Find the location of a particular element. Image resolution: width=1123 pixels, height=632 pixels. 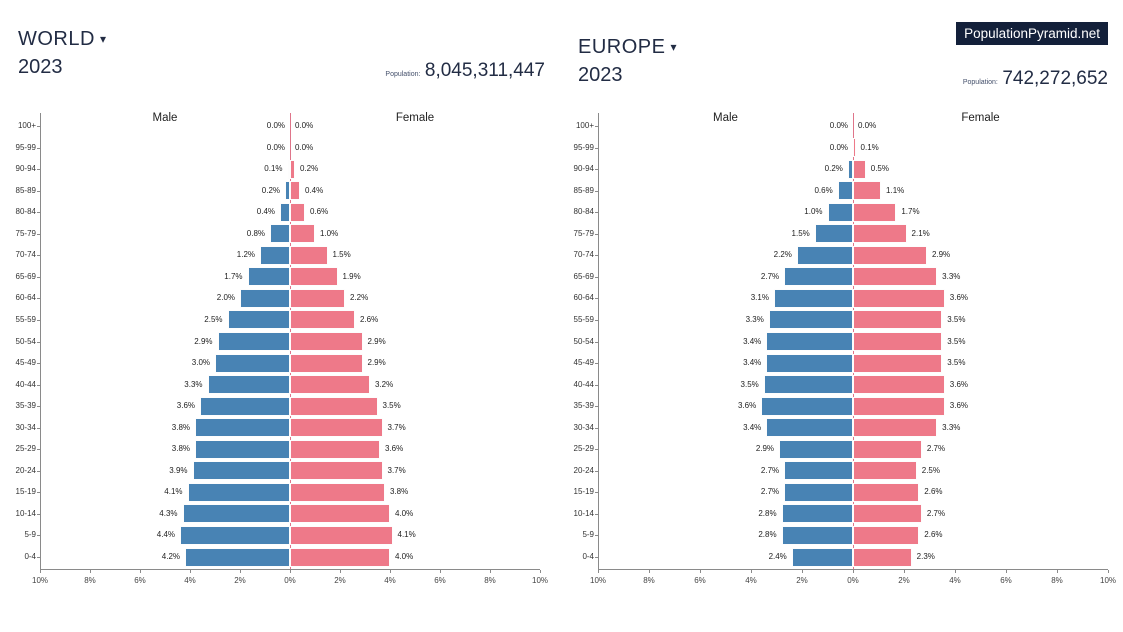

age-group-label: 5-9 is located at coordinates (588, 534).